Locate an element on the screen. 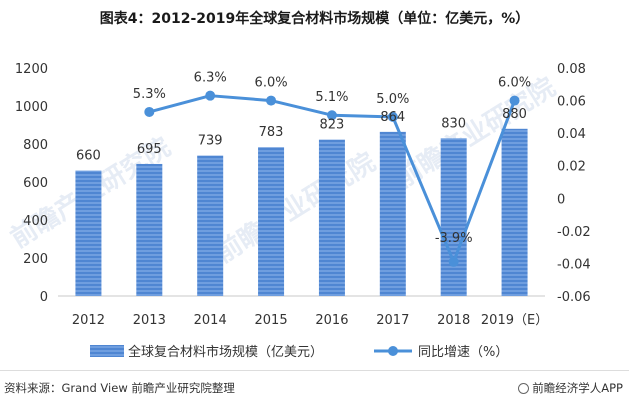  y-right-tick-label: 0.06 is located at coordinates (571, 102).